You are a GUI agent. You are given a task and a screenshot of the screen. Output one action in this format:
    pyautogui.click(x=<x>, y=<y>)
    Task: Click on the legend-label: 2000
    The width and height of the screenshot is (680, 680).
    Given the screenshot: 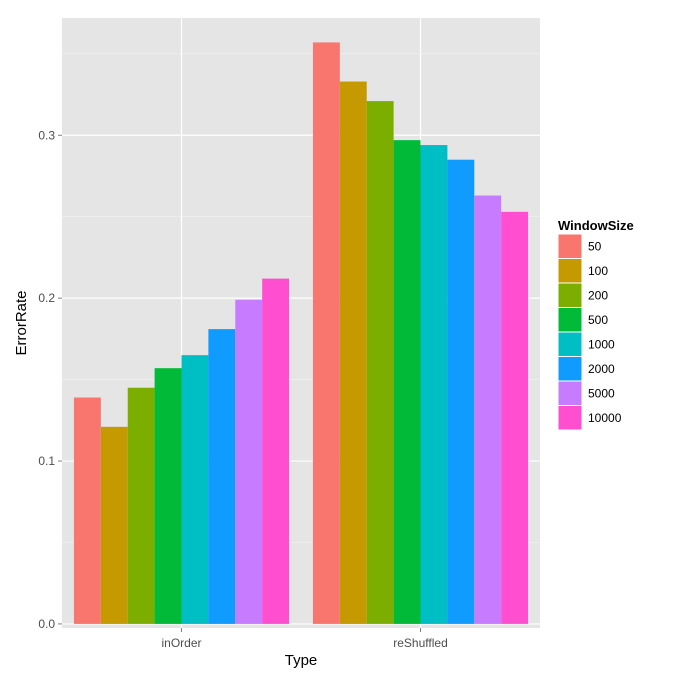 What is the action you would take?
    pyautogui.click(x=601, y=369)
    